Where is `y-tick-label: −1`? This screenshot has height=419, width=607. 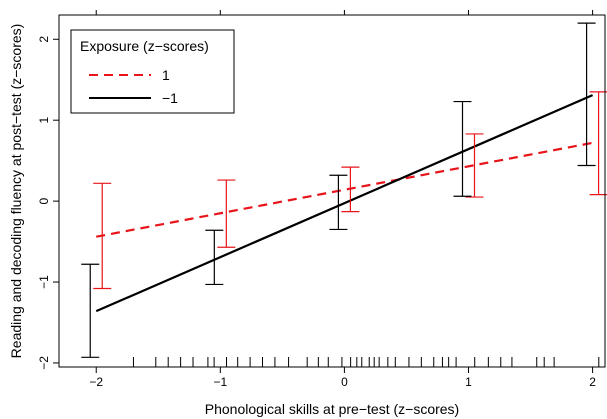 y-tick-label: −1 is located at coordinates (44, 282).